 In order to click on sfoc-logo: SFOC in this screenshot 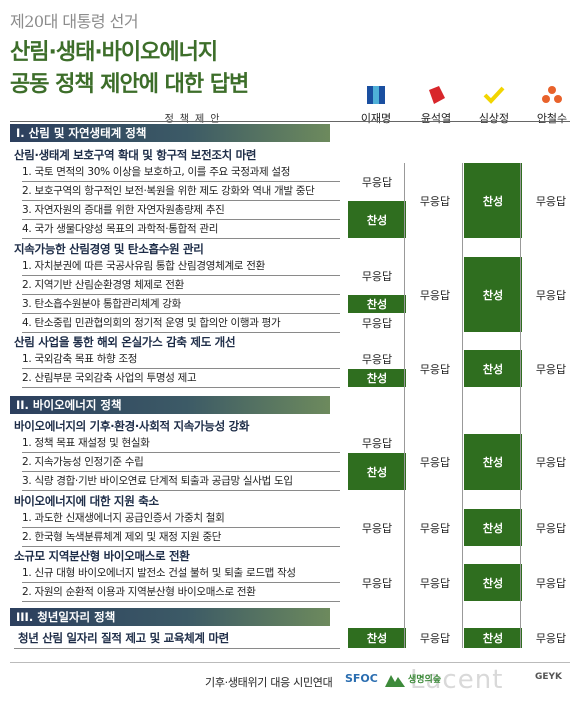, I will do `click(361, 678)`.